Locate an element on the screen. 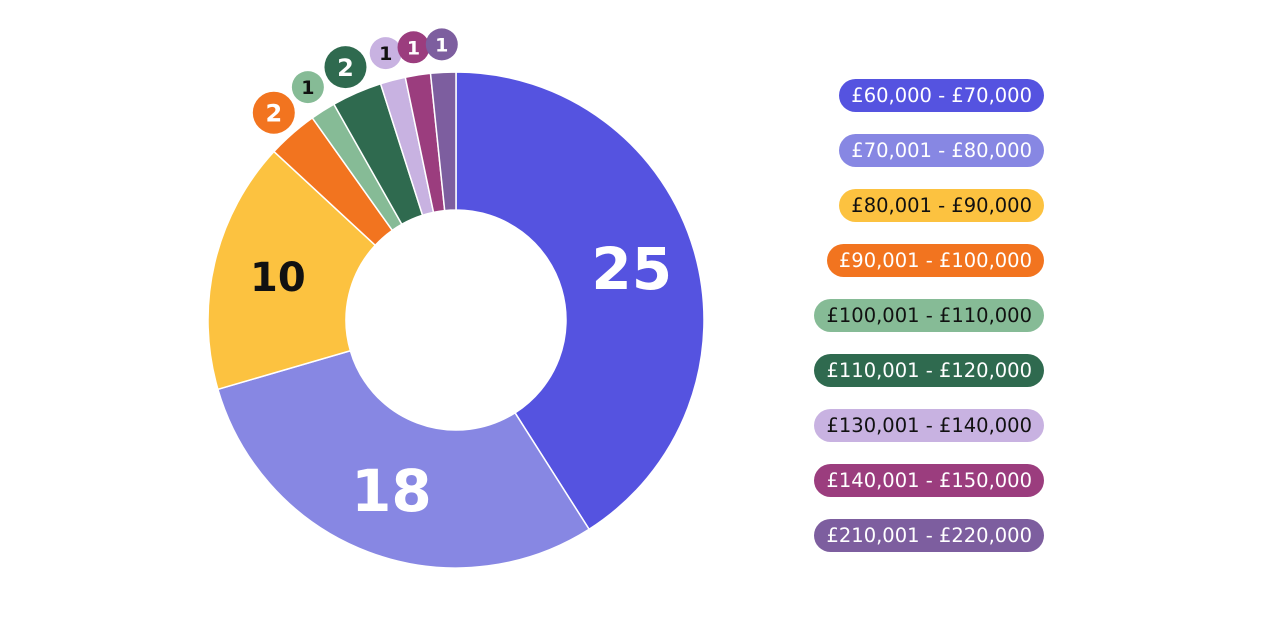  value-text: 25 is located at coordinates (631, 269).